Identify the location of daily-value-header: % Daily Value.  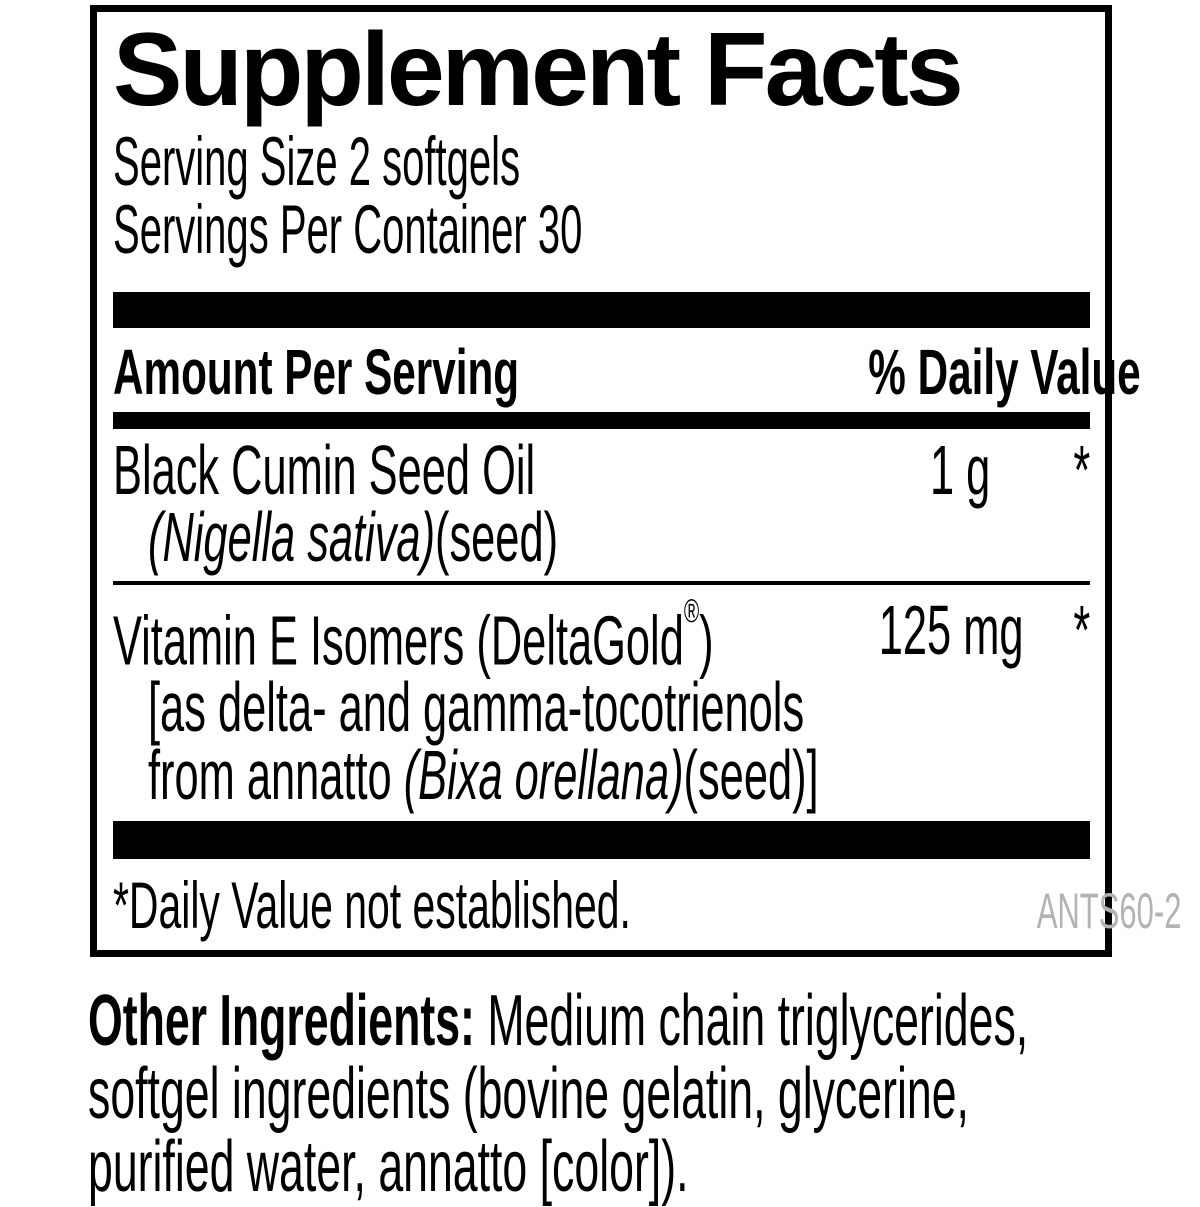
(1004, 372).